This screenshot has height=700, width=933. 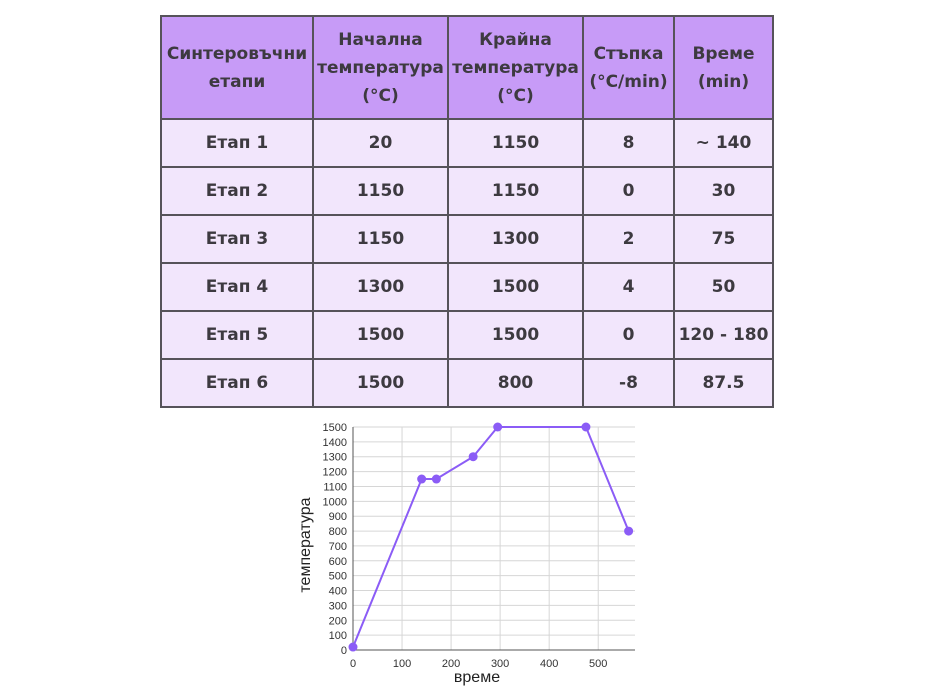 I want to click on y-tick-label: 1100, so click(x=335, y=487).